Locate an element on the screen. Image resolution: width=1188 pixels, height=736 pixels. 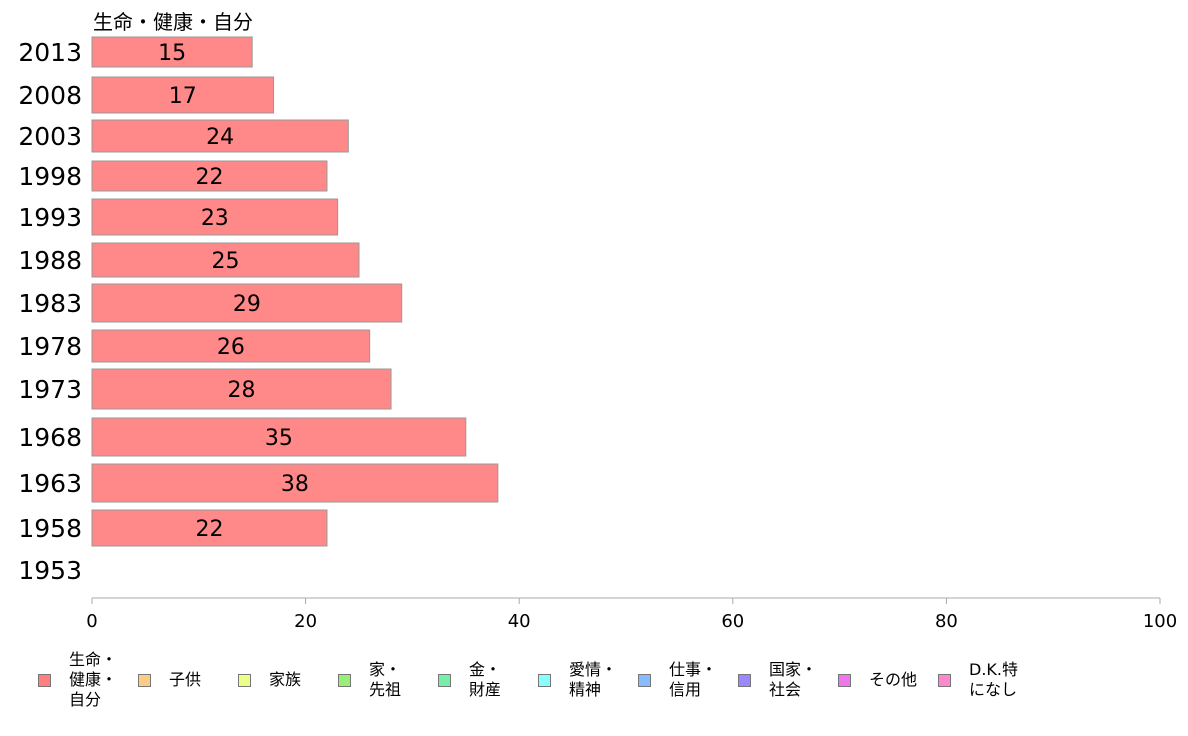
y-tick-label: 2013 is located at coordinates (50, 52).